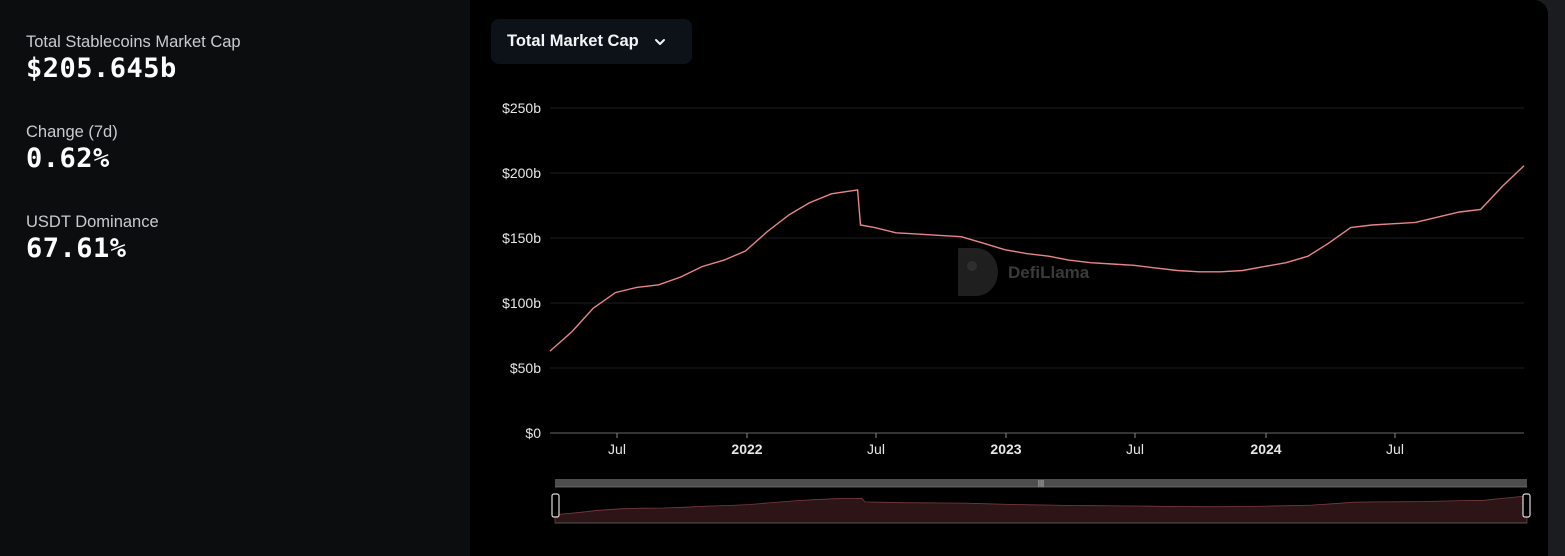 This screenshot has width=1565, height=556. I want to click on stat-change-7d: Change (7d) 0.62%, so click(72, 148).